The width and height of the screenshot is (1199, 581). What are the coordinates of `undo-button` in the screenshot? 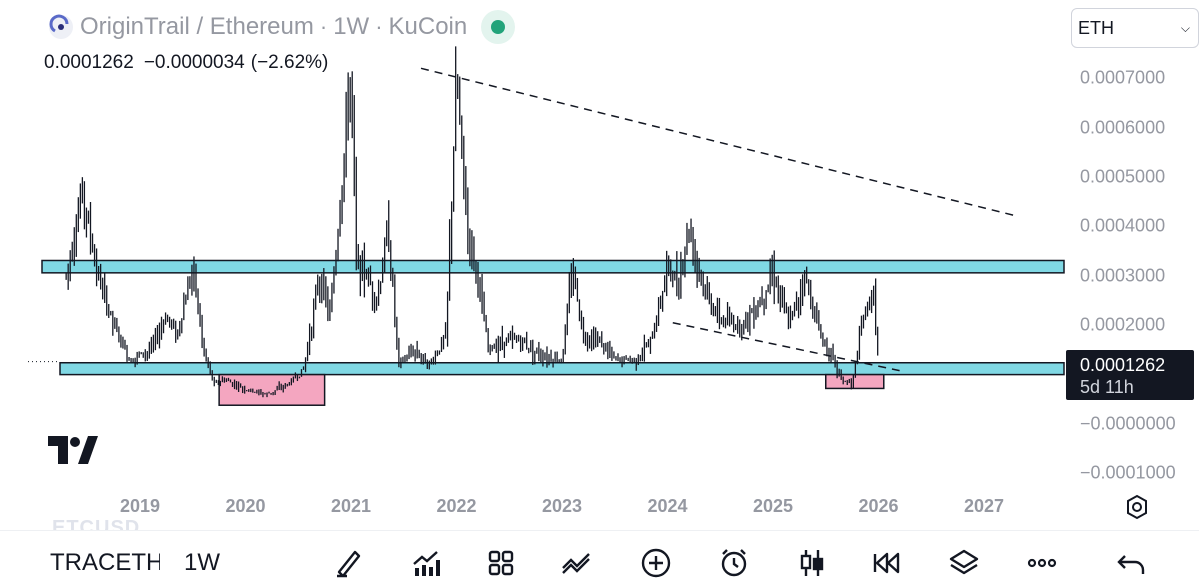 It's located at (1132, 562).